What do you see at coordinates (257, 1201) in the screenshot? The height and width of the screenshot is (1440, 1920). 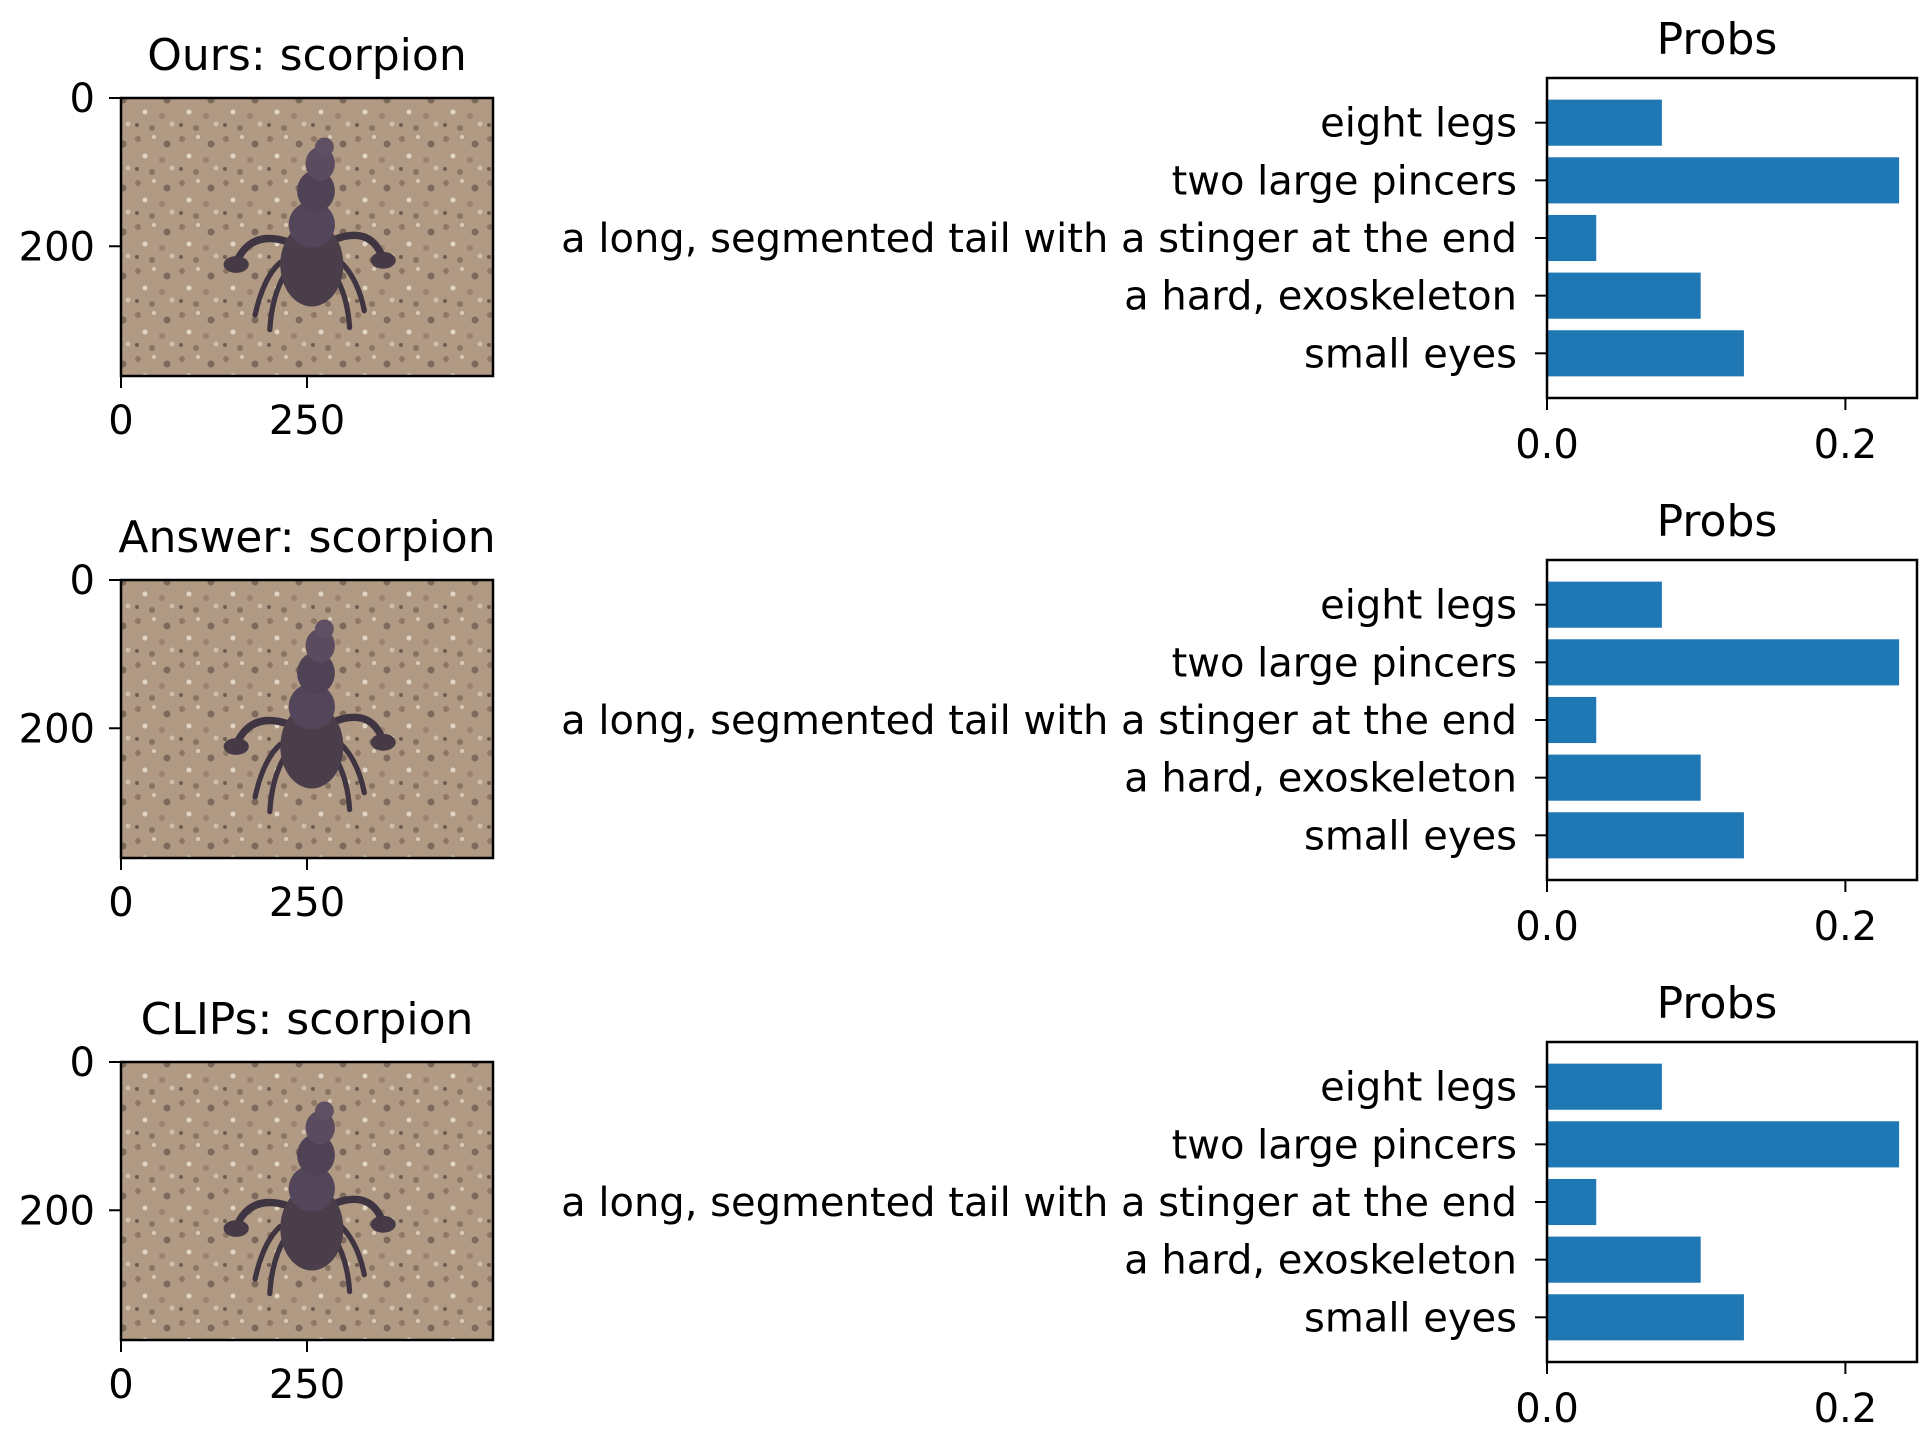 I see `image-panel: CLIPs: scorpion 0 250 0 200` at bounding box center [257, 1201].